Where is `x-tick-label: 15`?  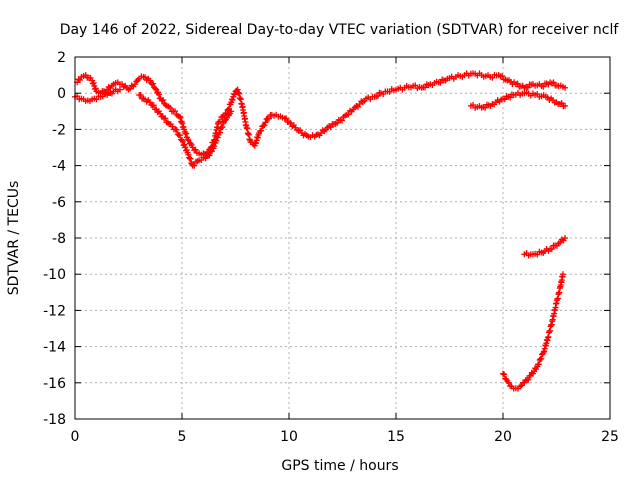 x-tick-label: 15 is located at coordinates (396, 437).